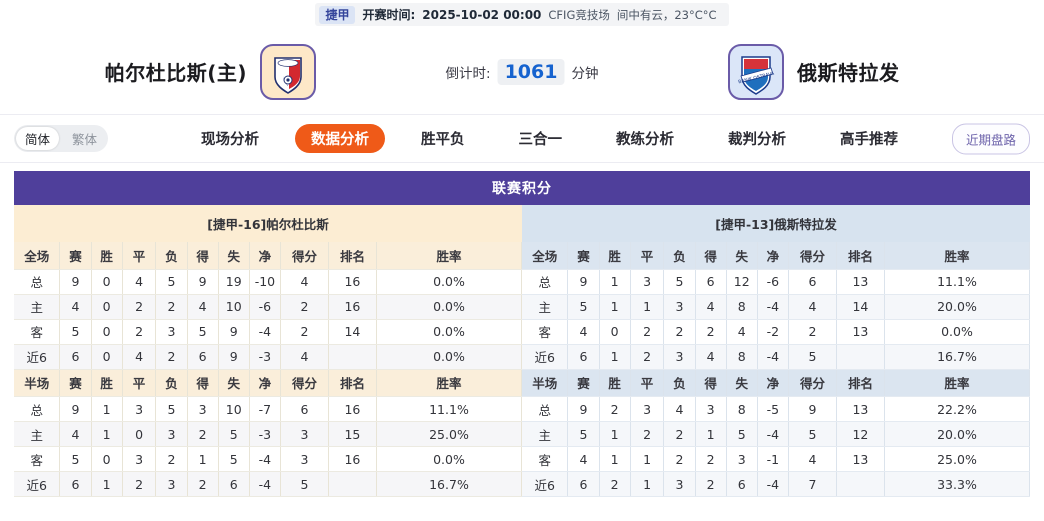 This screenshot has height=521, width=1044. I want to click on cell-points: 9, so click(812, 409).